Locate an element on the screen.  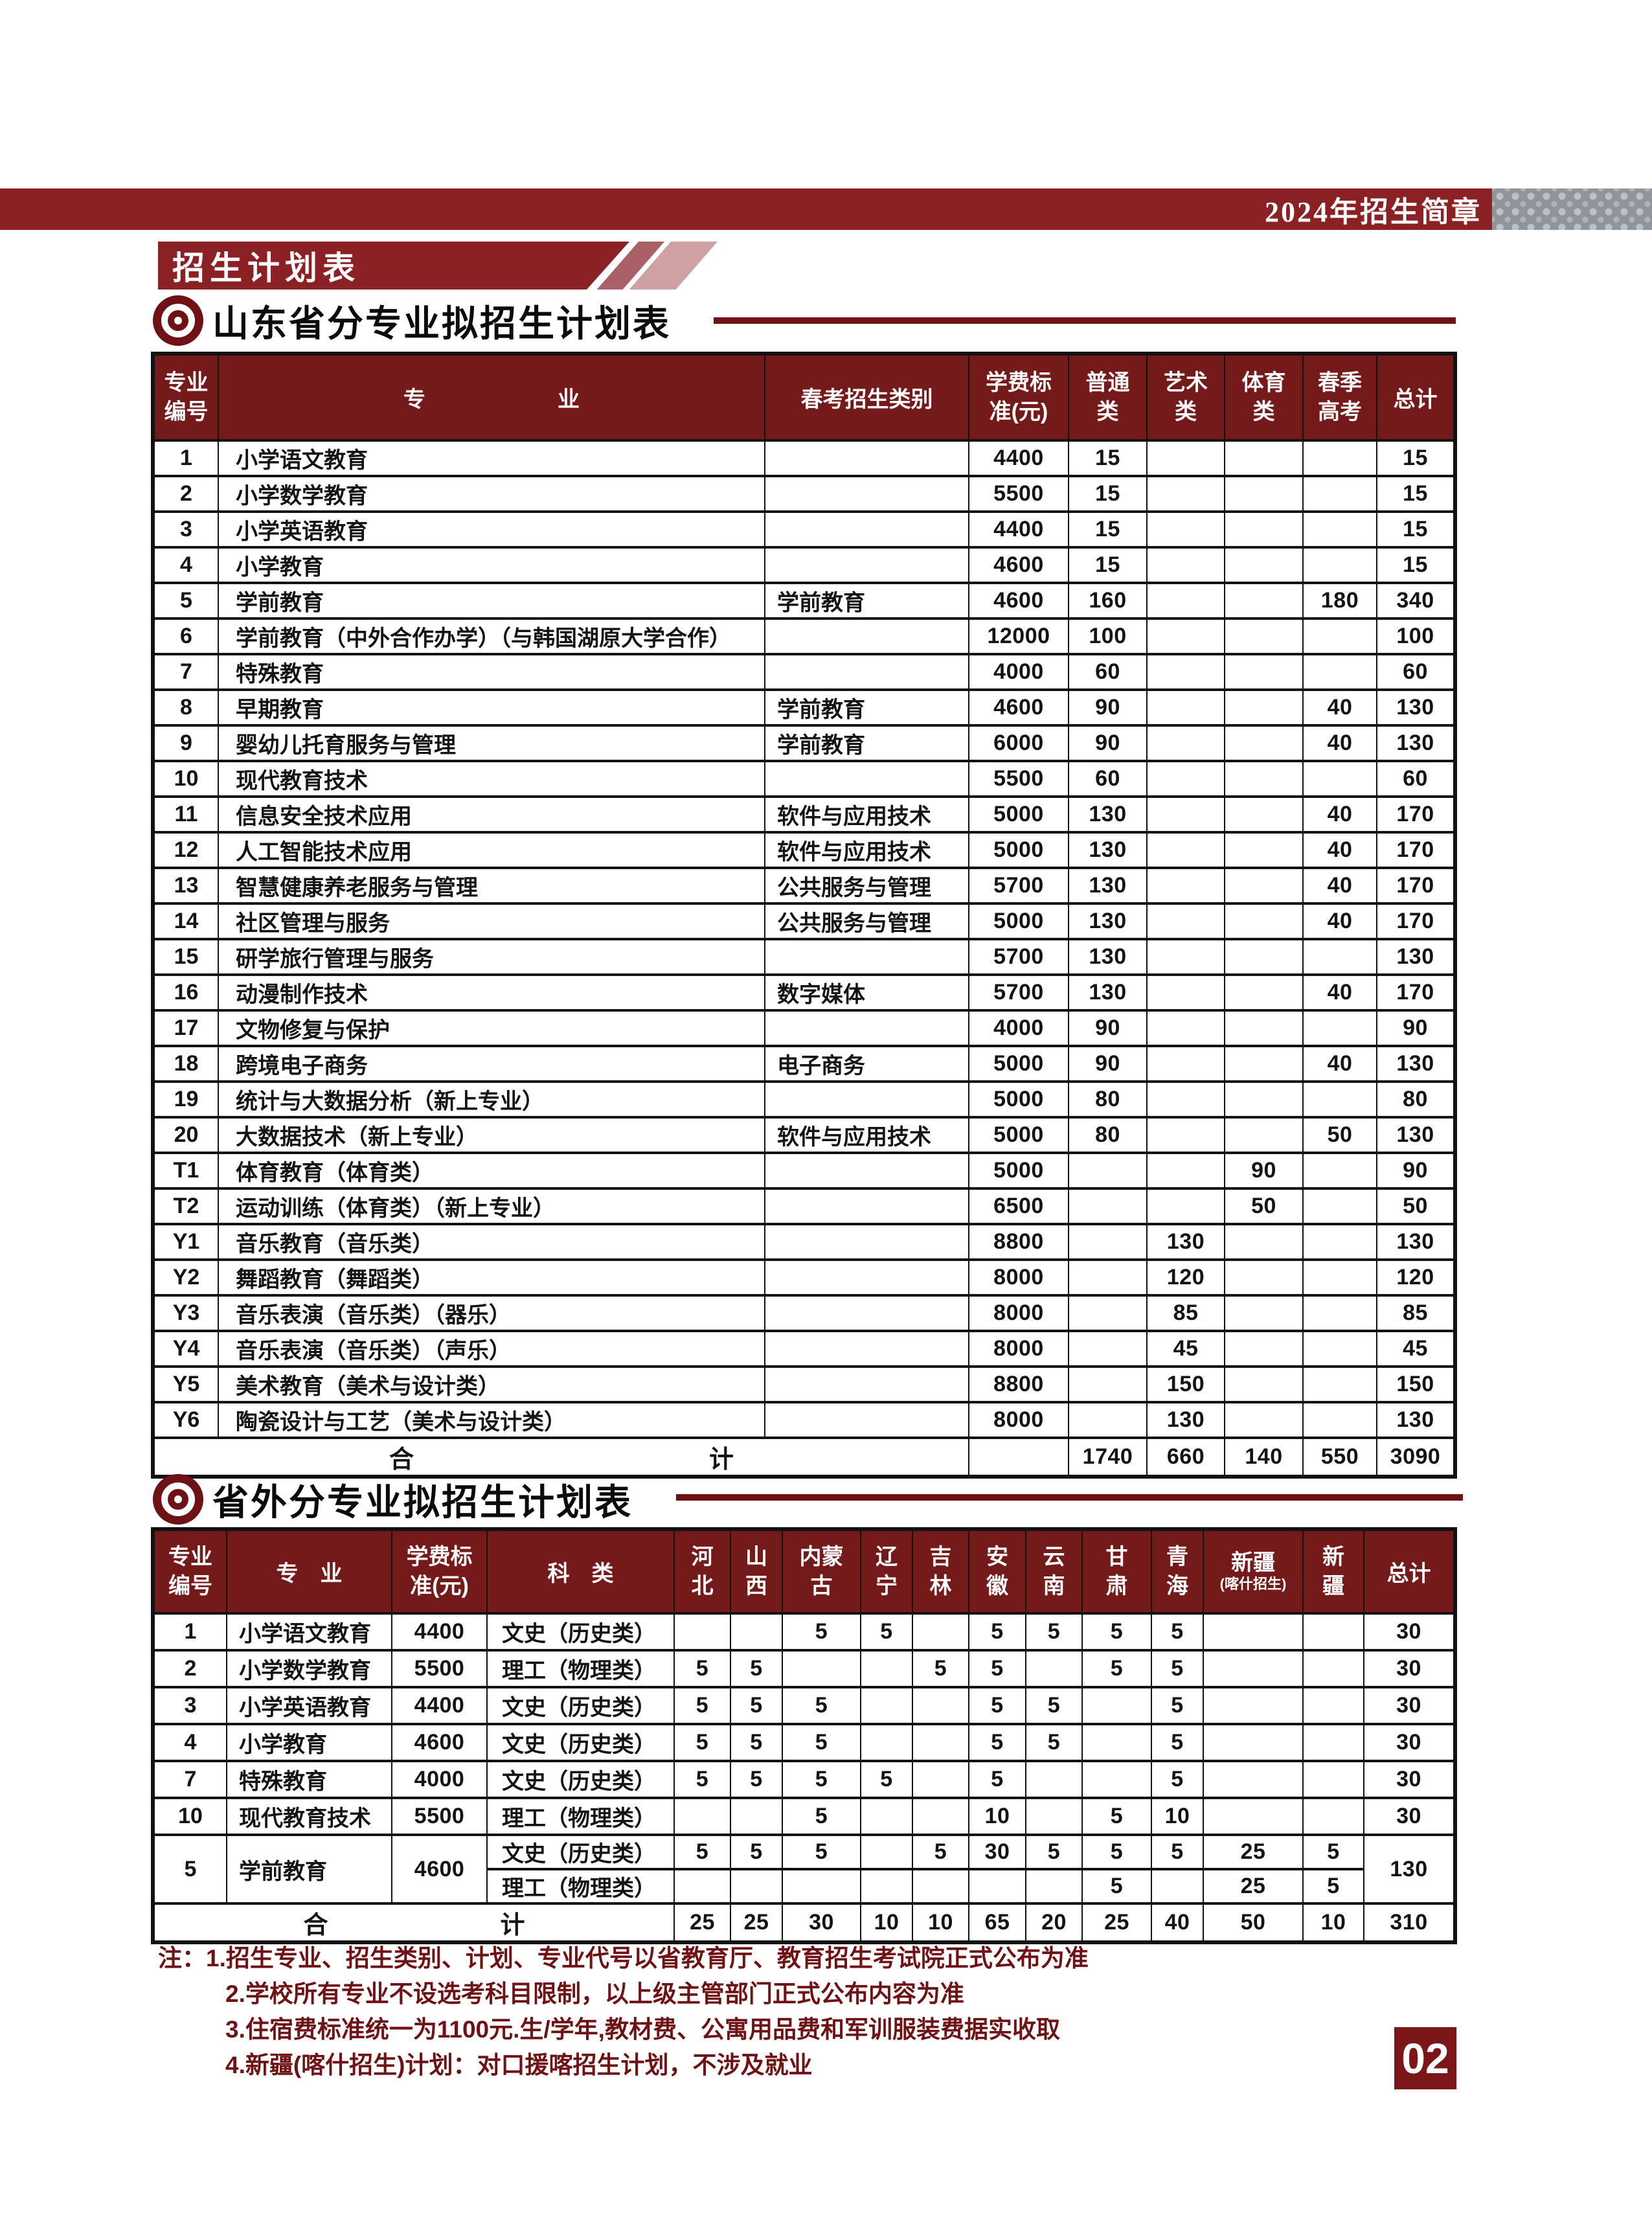
table-cell: 10 is located at coordinates (190, 1816).